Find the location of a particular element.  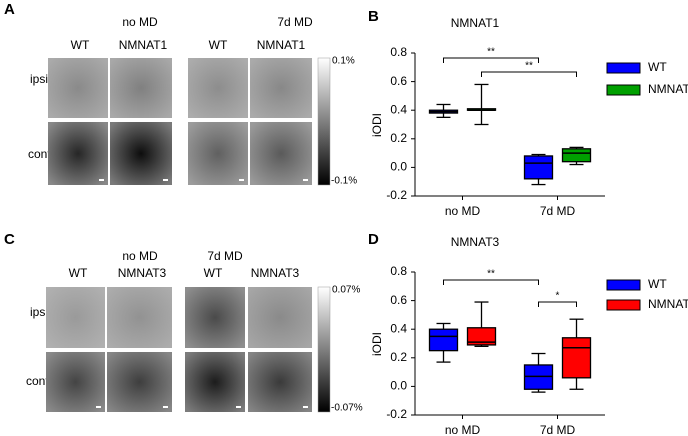

colorbar-max: 0.1% is located at coordinates (343, 61).